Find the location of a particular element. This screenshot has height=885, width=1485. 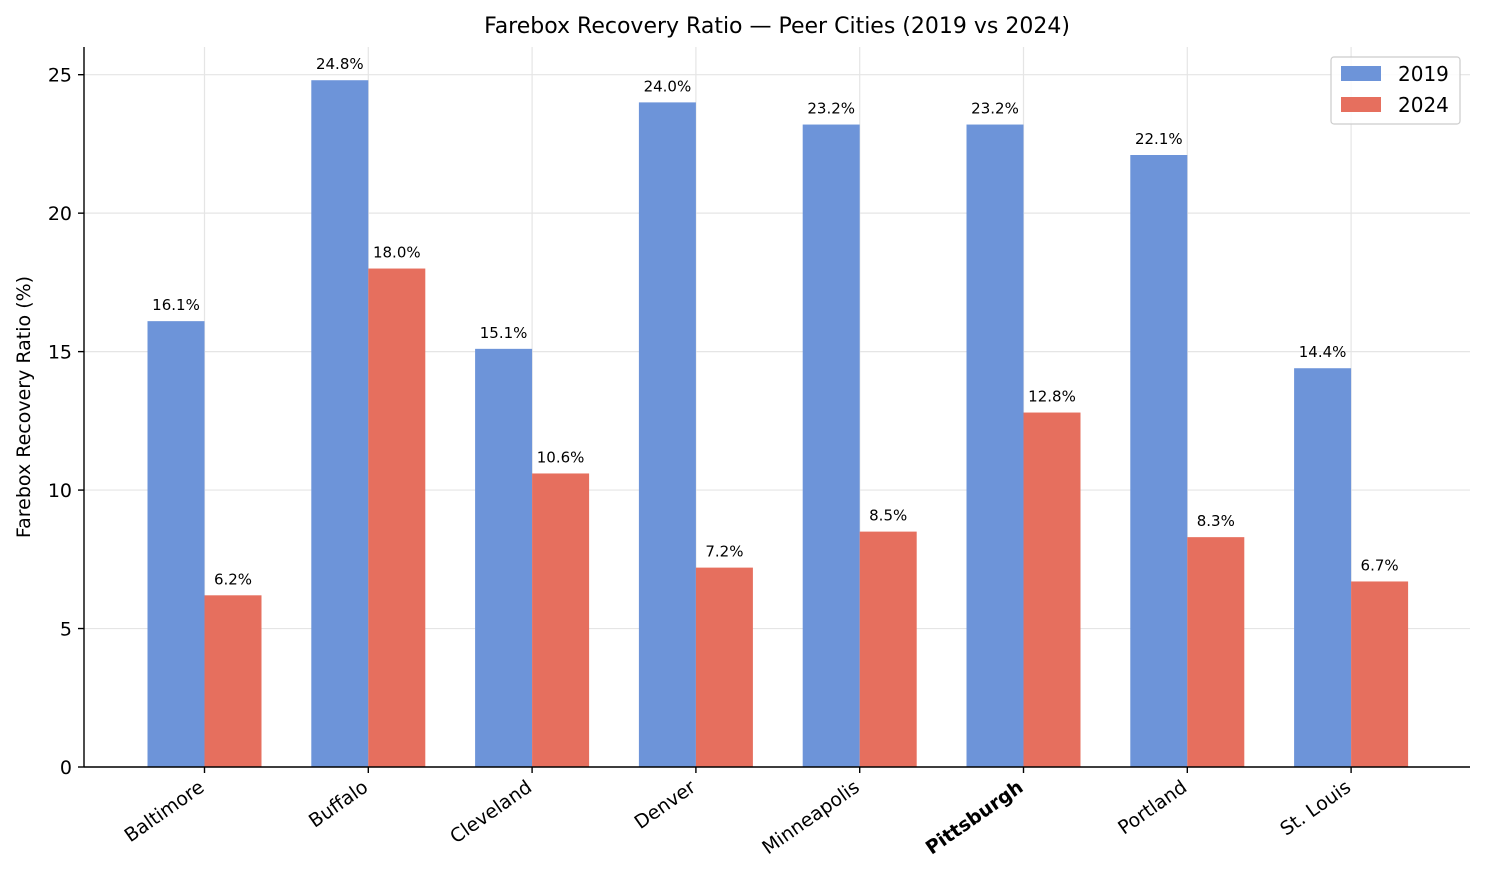

data-label: 24.0% is located at coordinates (668, 86).